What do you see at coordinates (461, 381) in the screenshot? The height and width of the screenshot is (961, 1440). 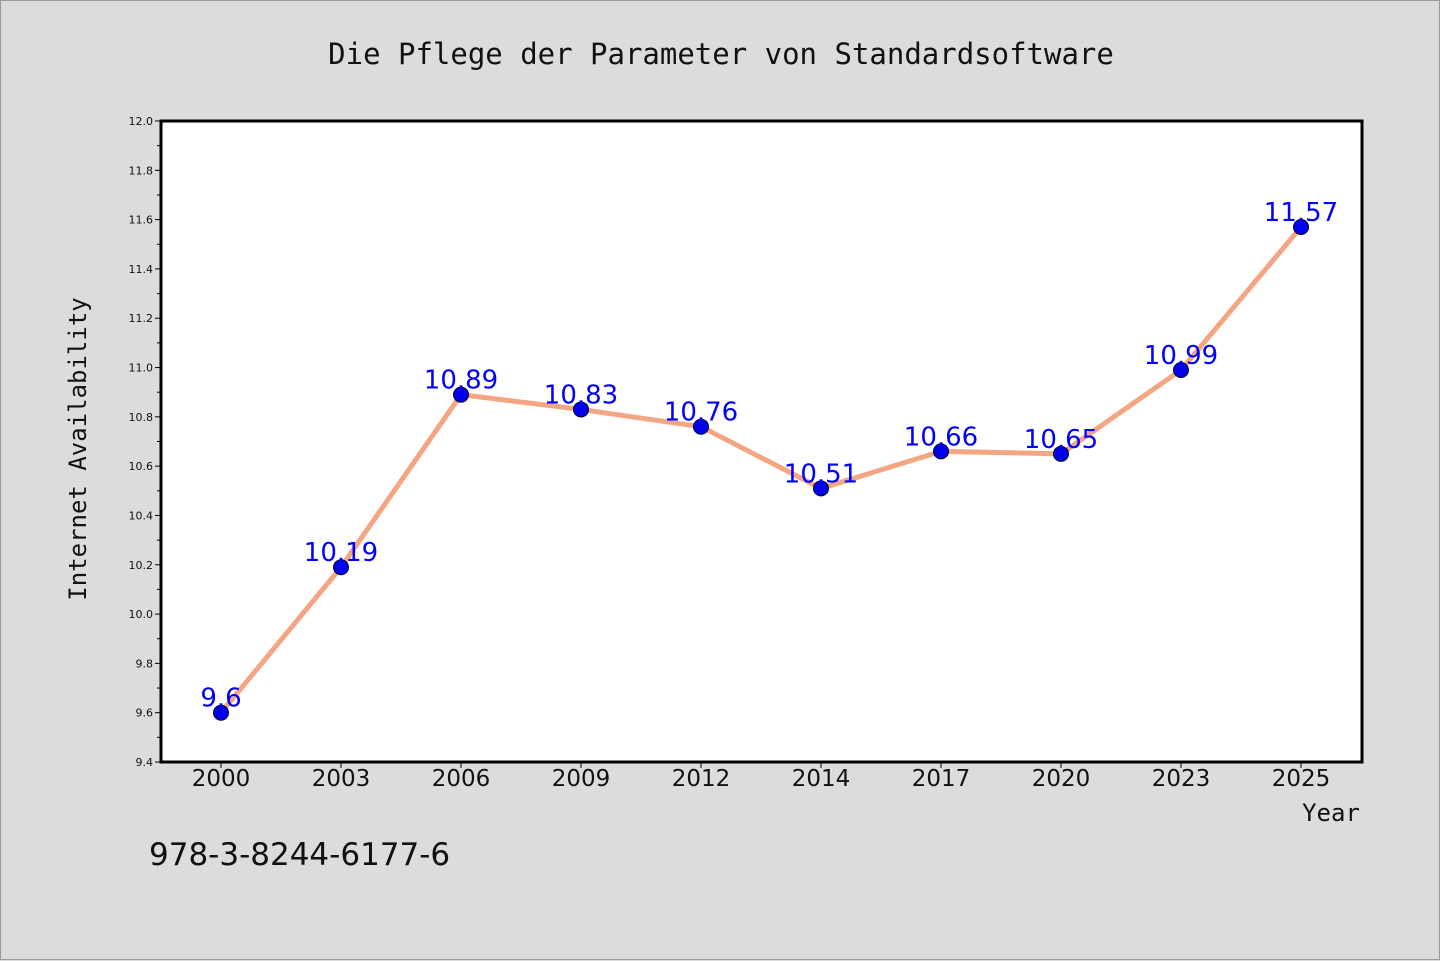 I see `data-label: 10.89` at bounding box center [461, 381].